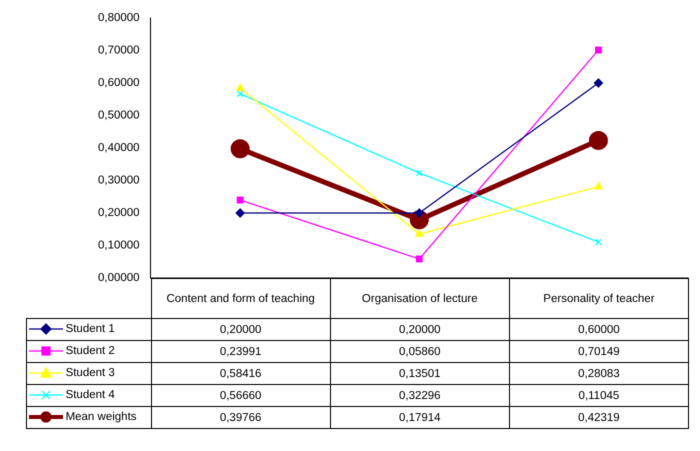 The width and height of the screenshot is (700, 451). What do you see at coordinates (119, 148) in the screenshot?
I see `y-tick-label: 0,40000` at bounding box center [119, 148].